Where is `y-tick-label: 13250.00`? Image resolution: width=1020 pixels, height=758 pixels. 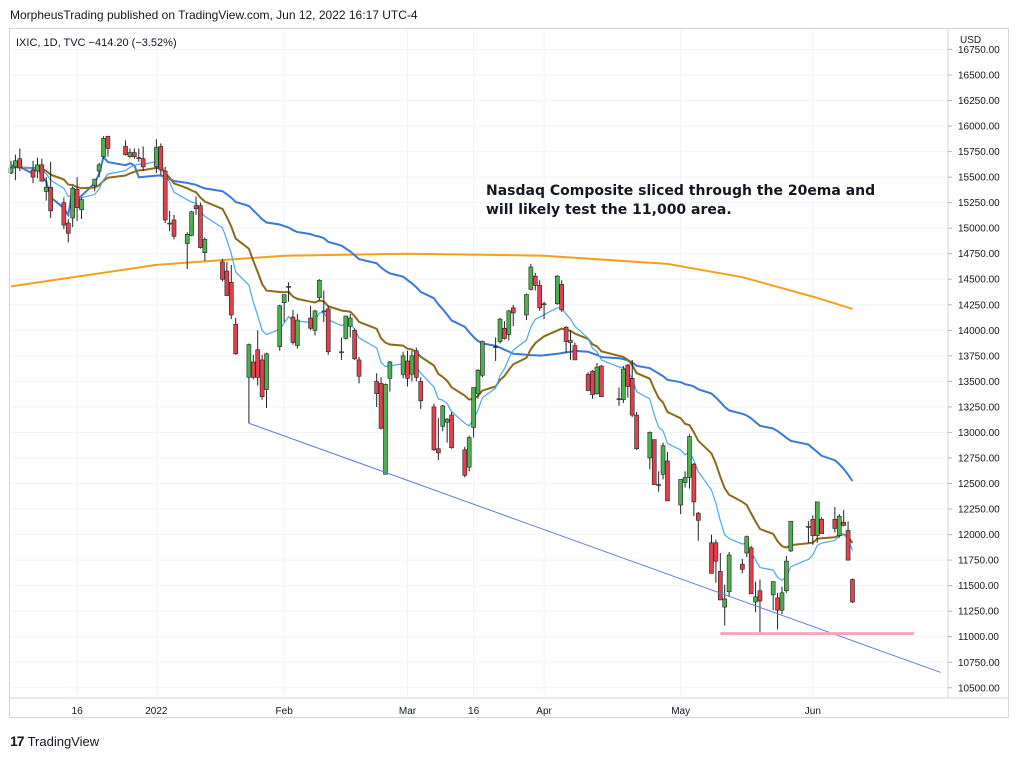 y-tick-label: 13250.00 is located at coordinates (979, 407).